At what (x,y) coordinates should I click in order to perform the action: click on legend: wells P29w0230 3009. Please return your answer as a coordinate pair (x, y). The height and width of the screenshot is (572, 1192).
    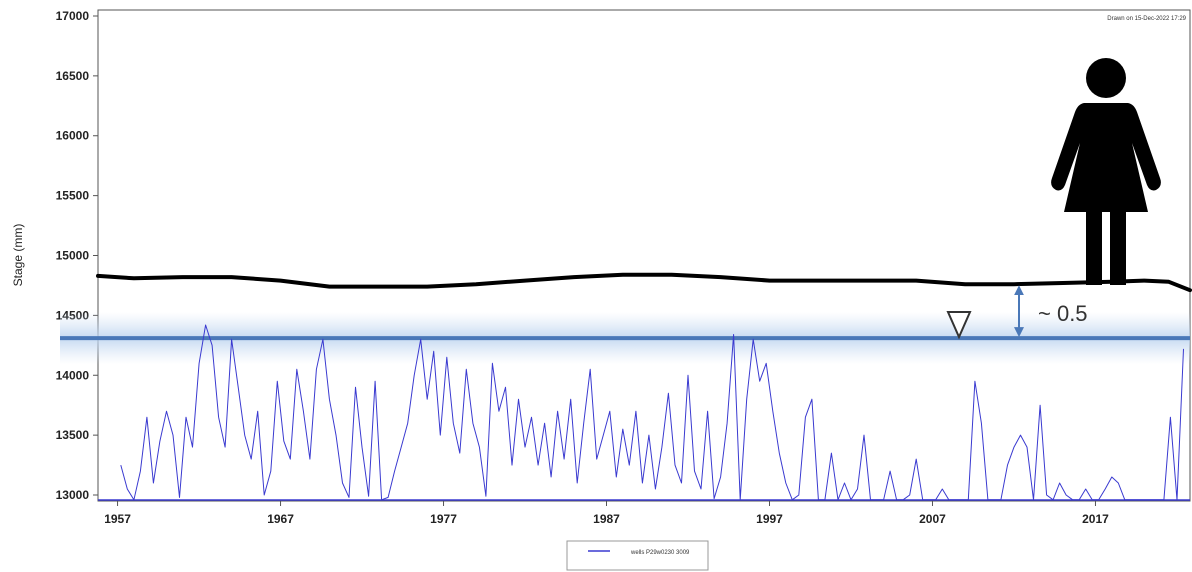
    Looking at the image, I should click on (637, 555).